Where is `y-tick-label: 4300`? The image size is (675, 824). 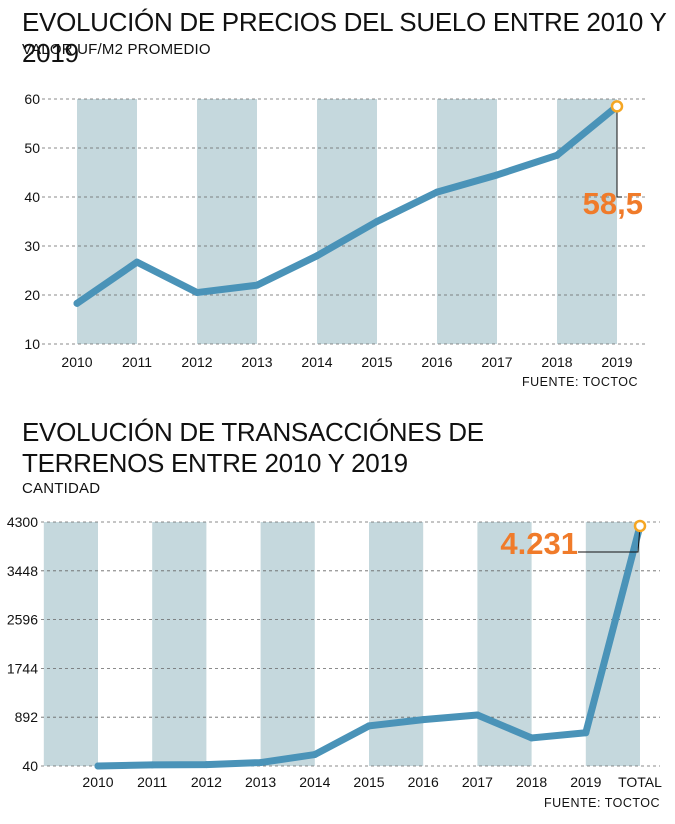 y-tick-label: 4300 is located at coordinates (22, 522).